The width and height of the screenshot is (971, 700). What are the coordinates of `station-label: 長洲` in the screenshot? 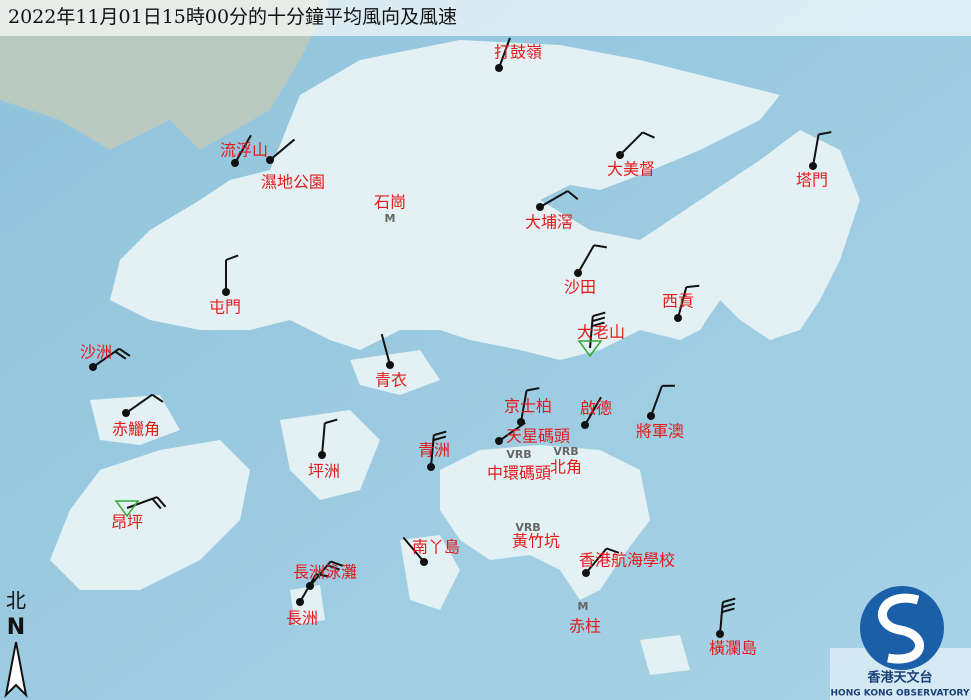 It's located at (302, 618).